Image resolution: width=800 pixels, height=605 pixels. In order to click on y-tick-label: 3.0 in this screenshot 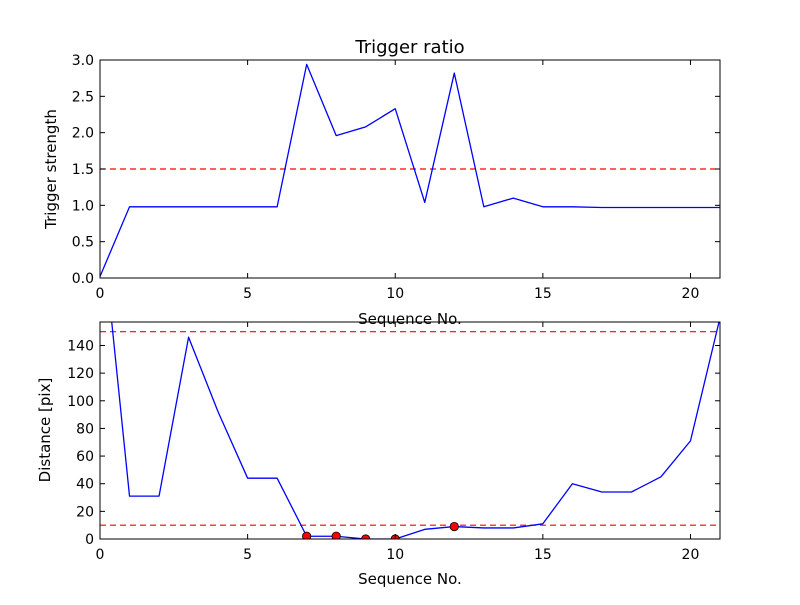, I will do `click(83, 61)`.